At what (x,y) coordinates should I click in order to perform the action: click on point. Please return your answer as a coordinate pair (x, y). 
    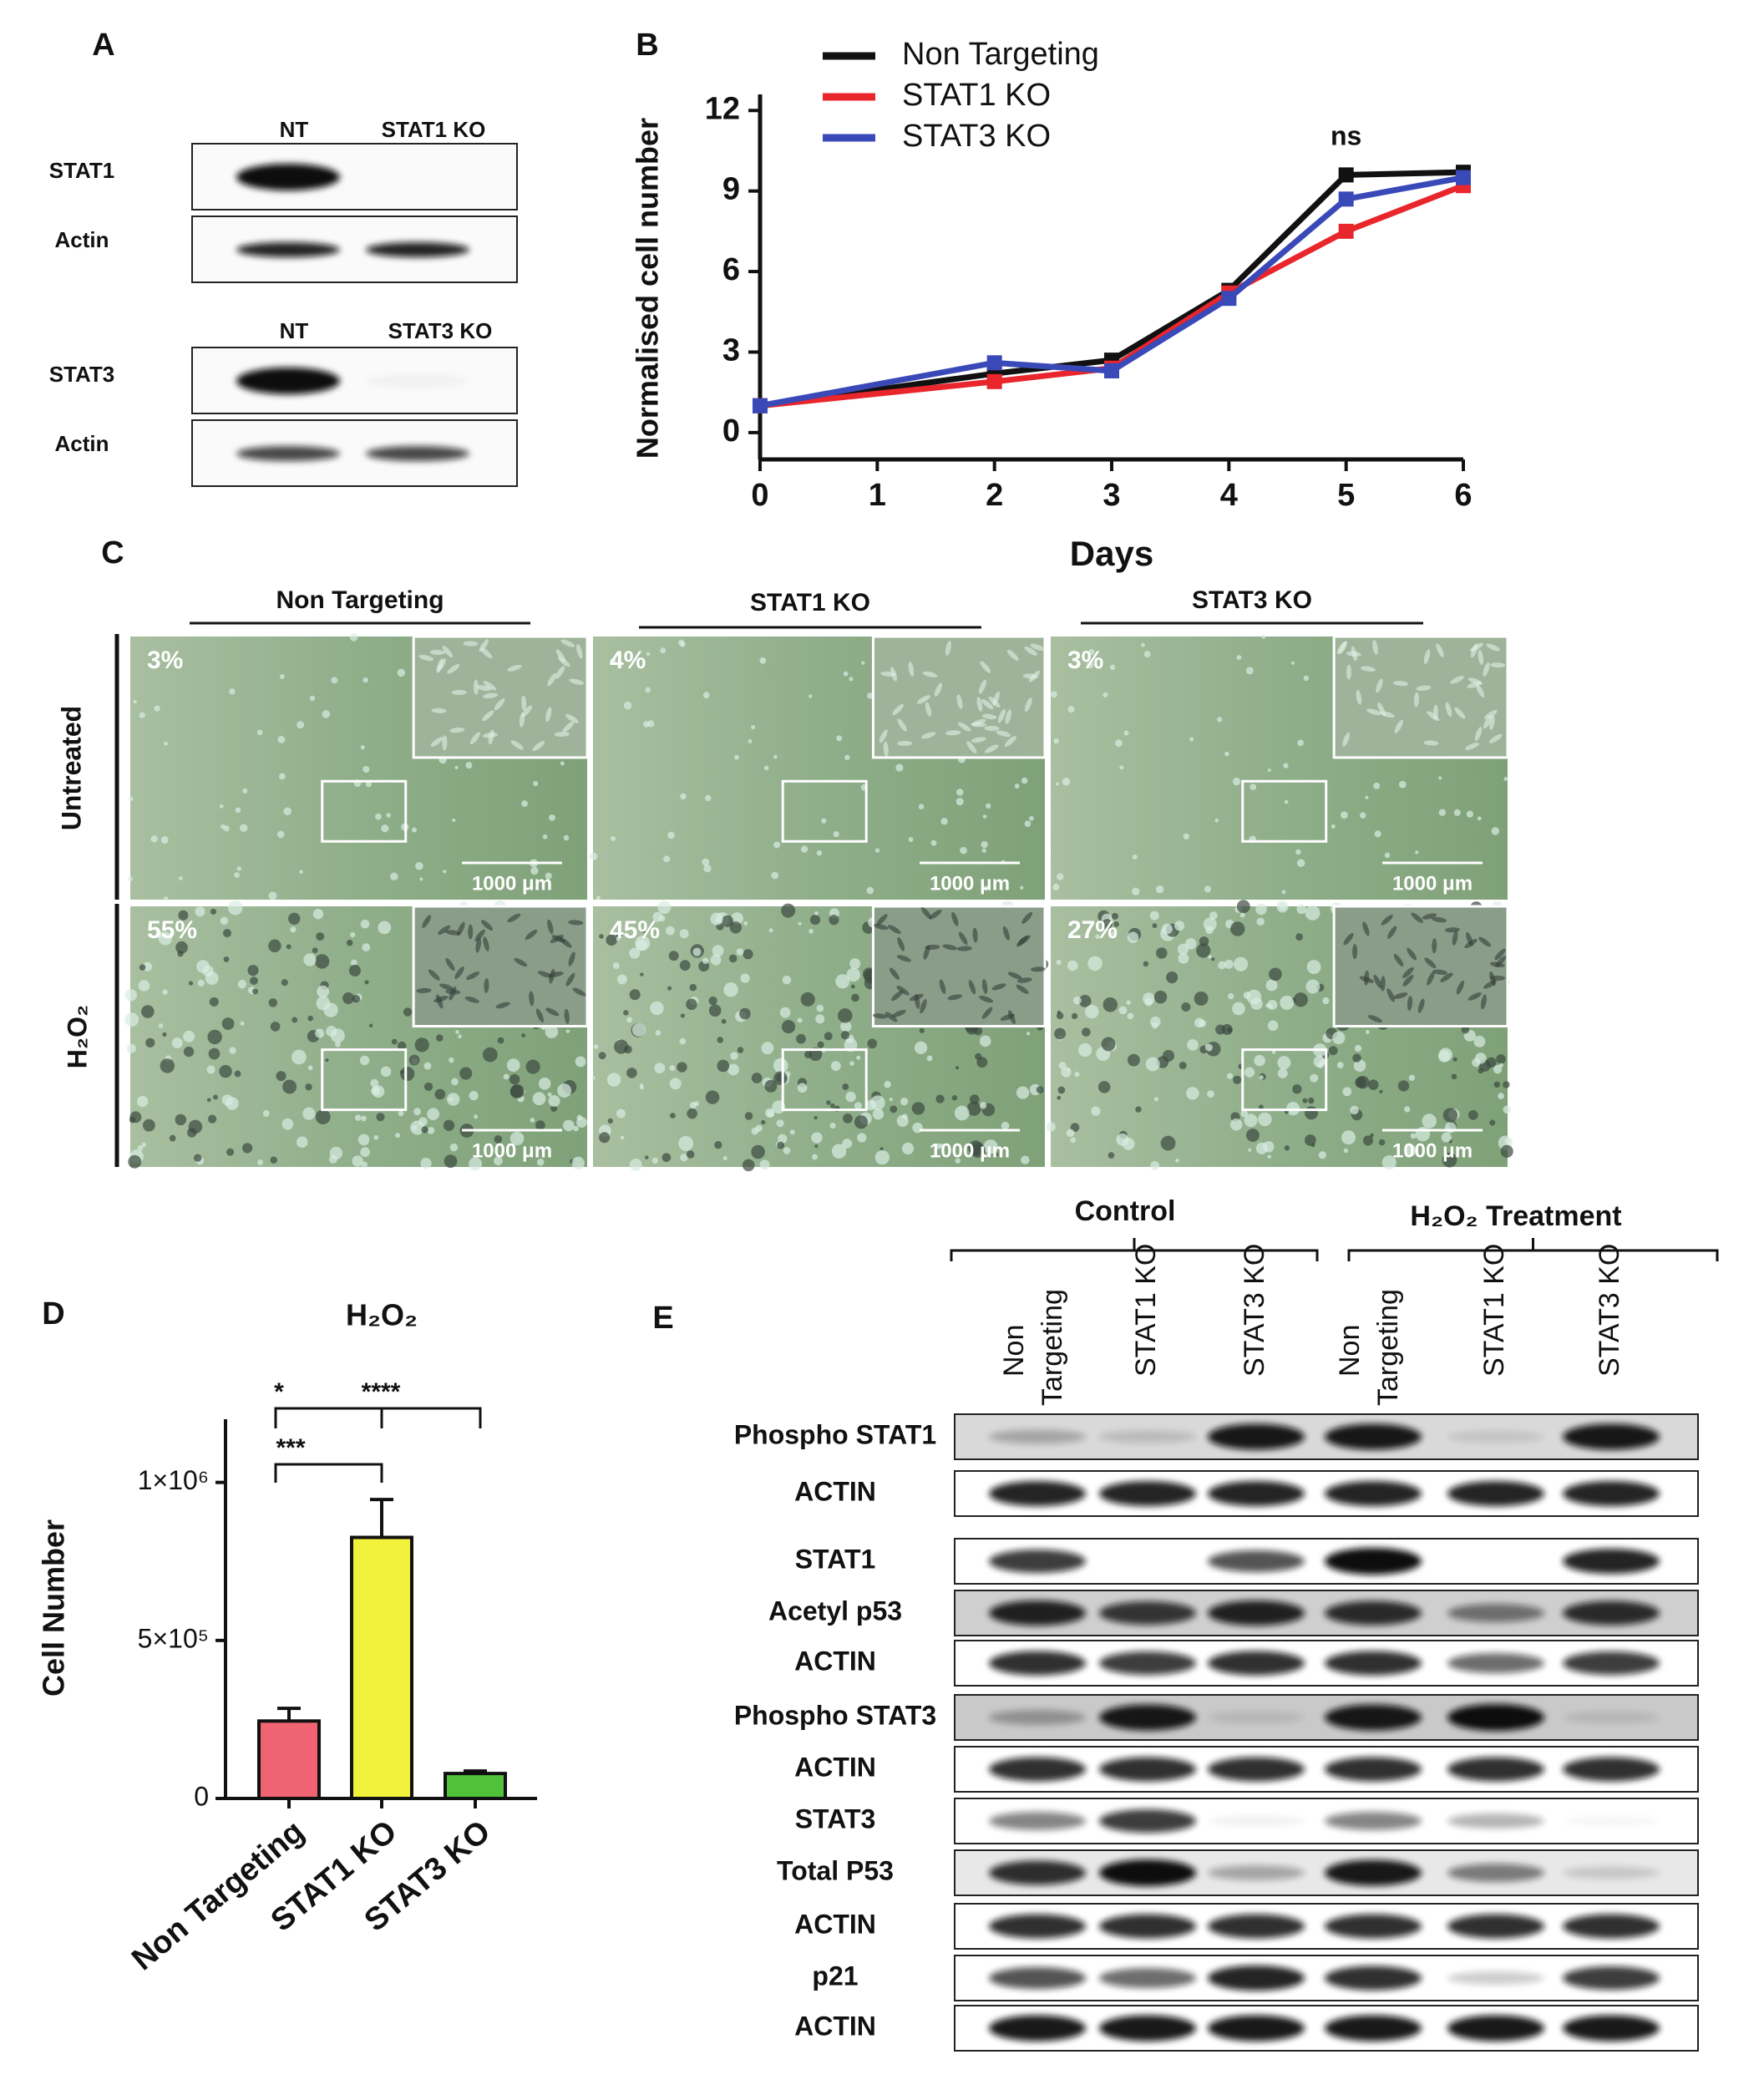
    Looking at the image, I should click on (1229, 299).